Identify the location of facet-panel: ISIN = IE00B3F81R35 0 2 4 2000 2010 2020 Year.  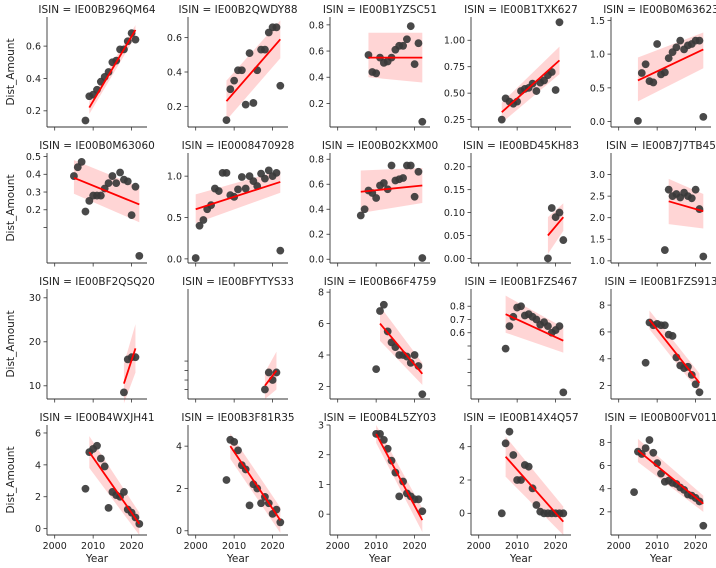
(235, 488).